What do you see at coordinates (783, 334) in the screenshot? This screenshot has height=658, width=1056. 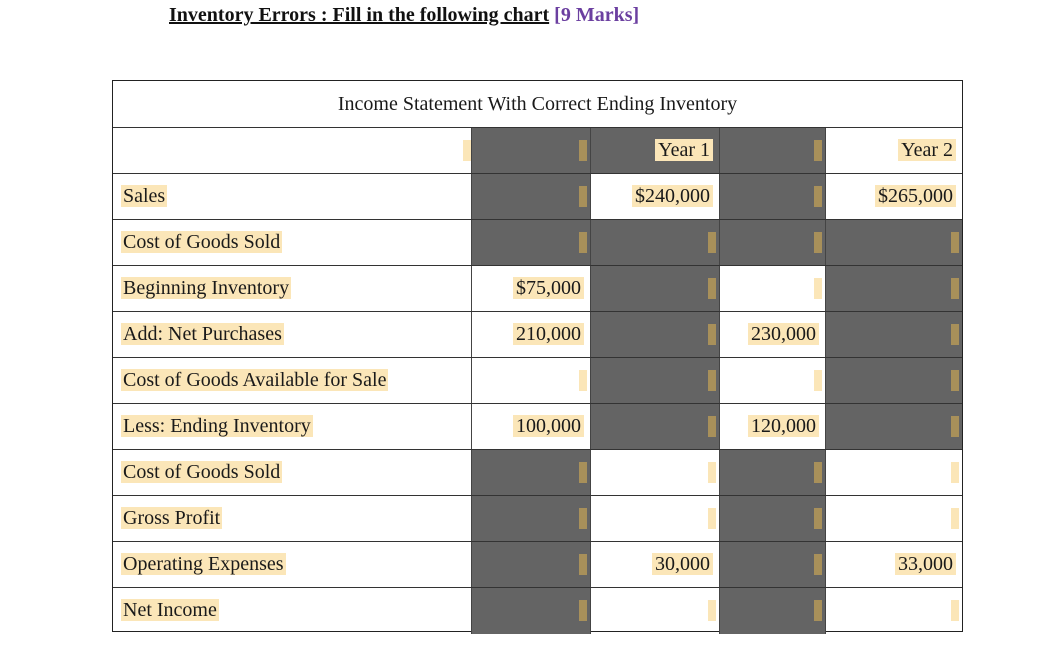 I see `cell-value: 230,000` at bounding box center [783, 334].